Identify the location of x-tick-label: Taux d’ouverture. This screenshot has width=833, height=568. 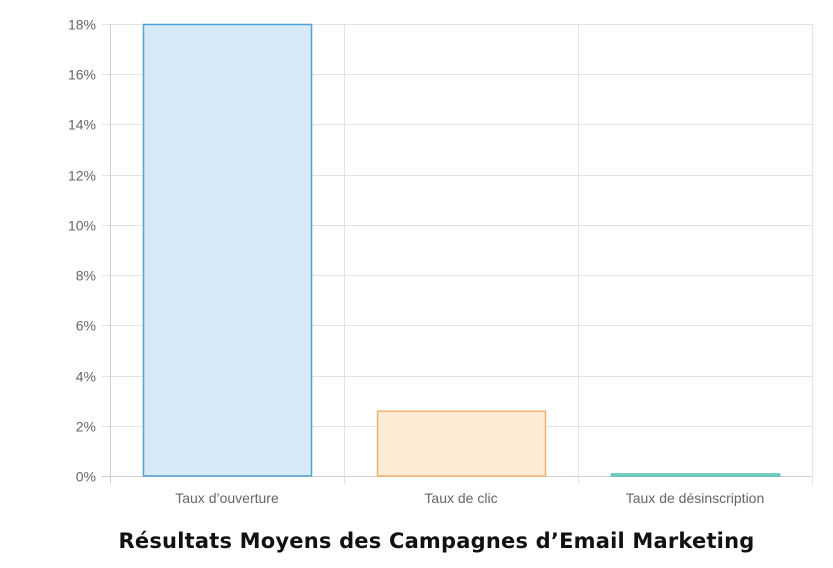
(227, 498).